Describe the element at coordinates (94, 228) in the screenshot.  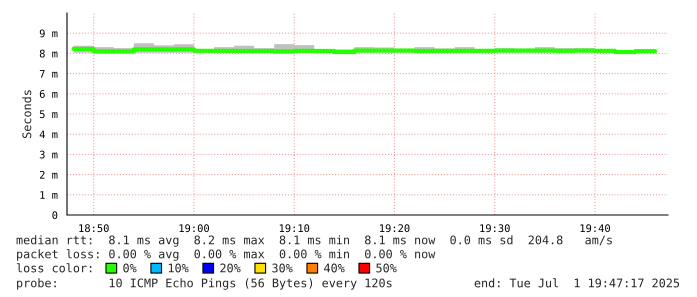
I see `x-tick-label: 18:50` at that location.